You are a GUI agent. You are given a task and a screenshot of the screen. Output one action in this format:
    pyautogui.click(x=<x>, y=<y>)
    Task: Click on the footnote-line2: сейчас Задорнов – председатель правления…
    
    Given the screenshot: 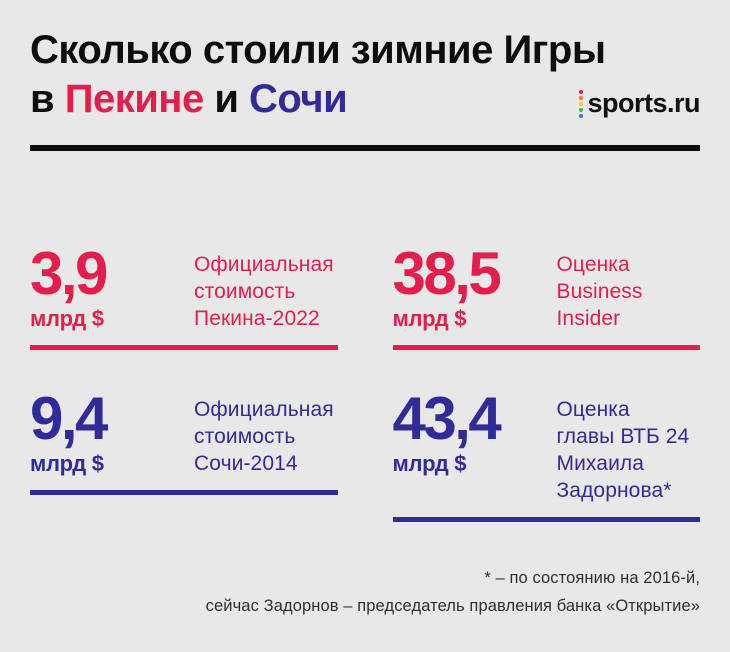 What is the action you would take?
    pyautogui.click(x=452, y=606)
    